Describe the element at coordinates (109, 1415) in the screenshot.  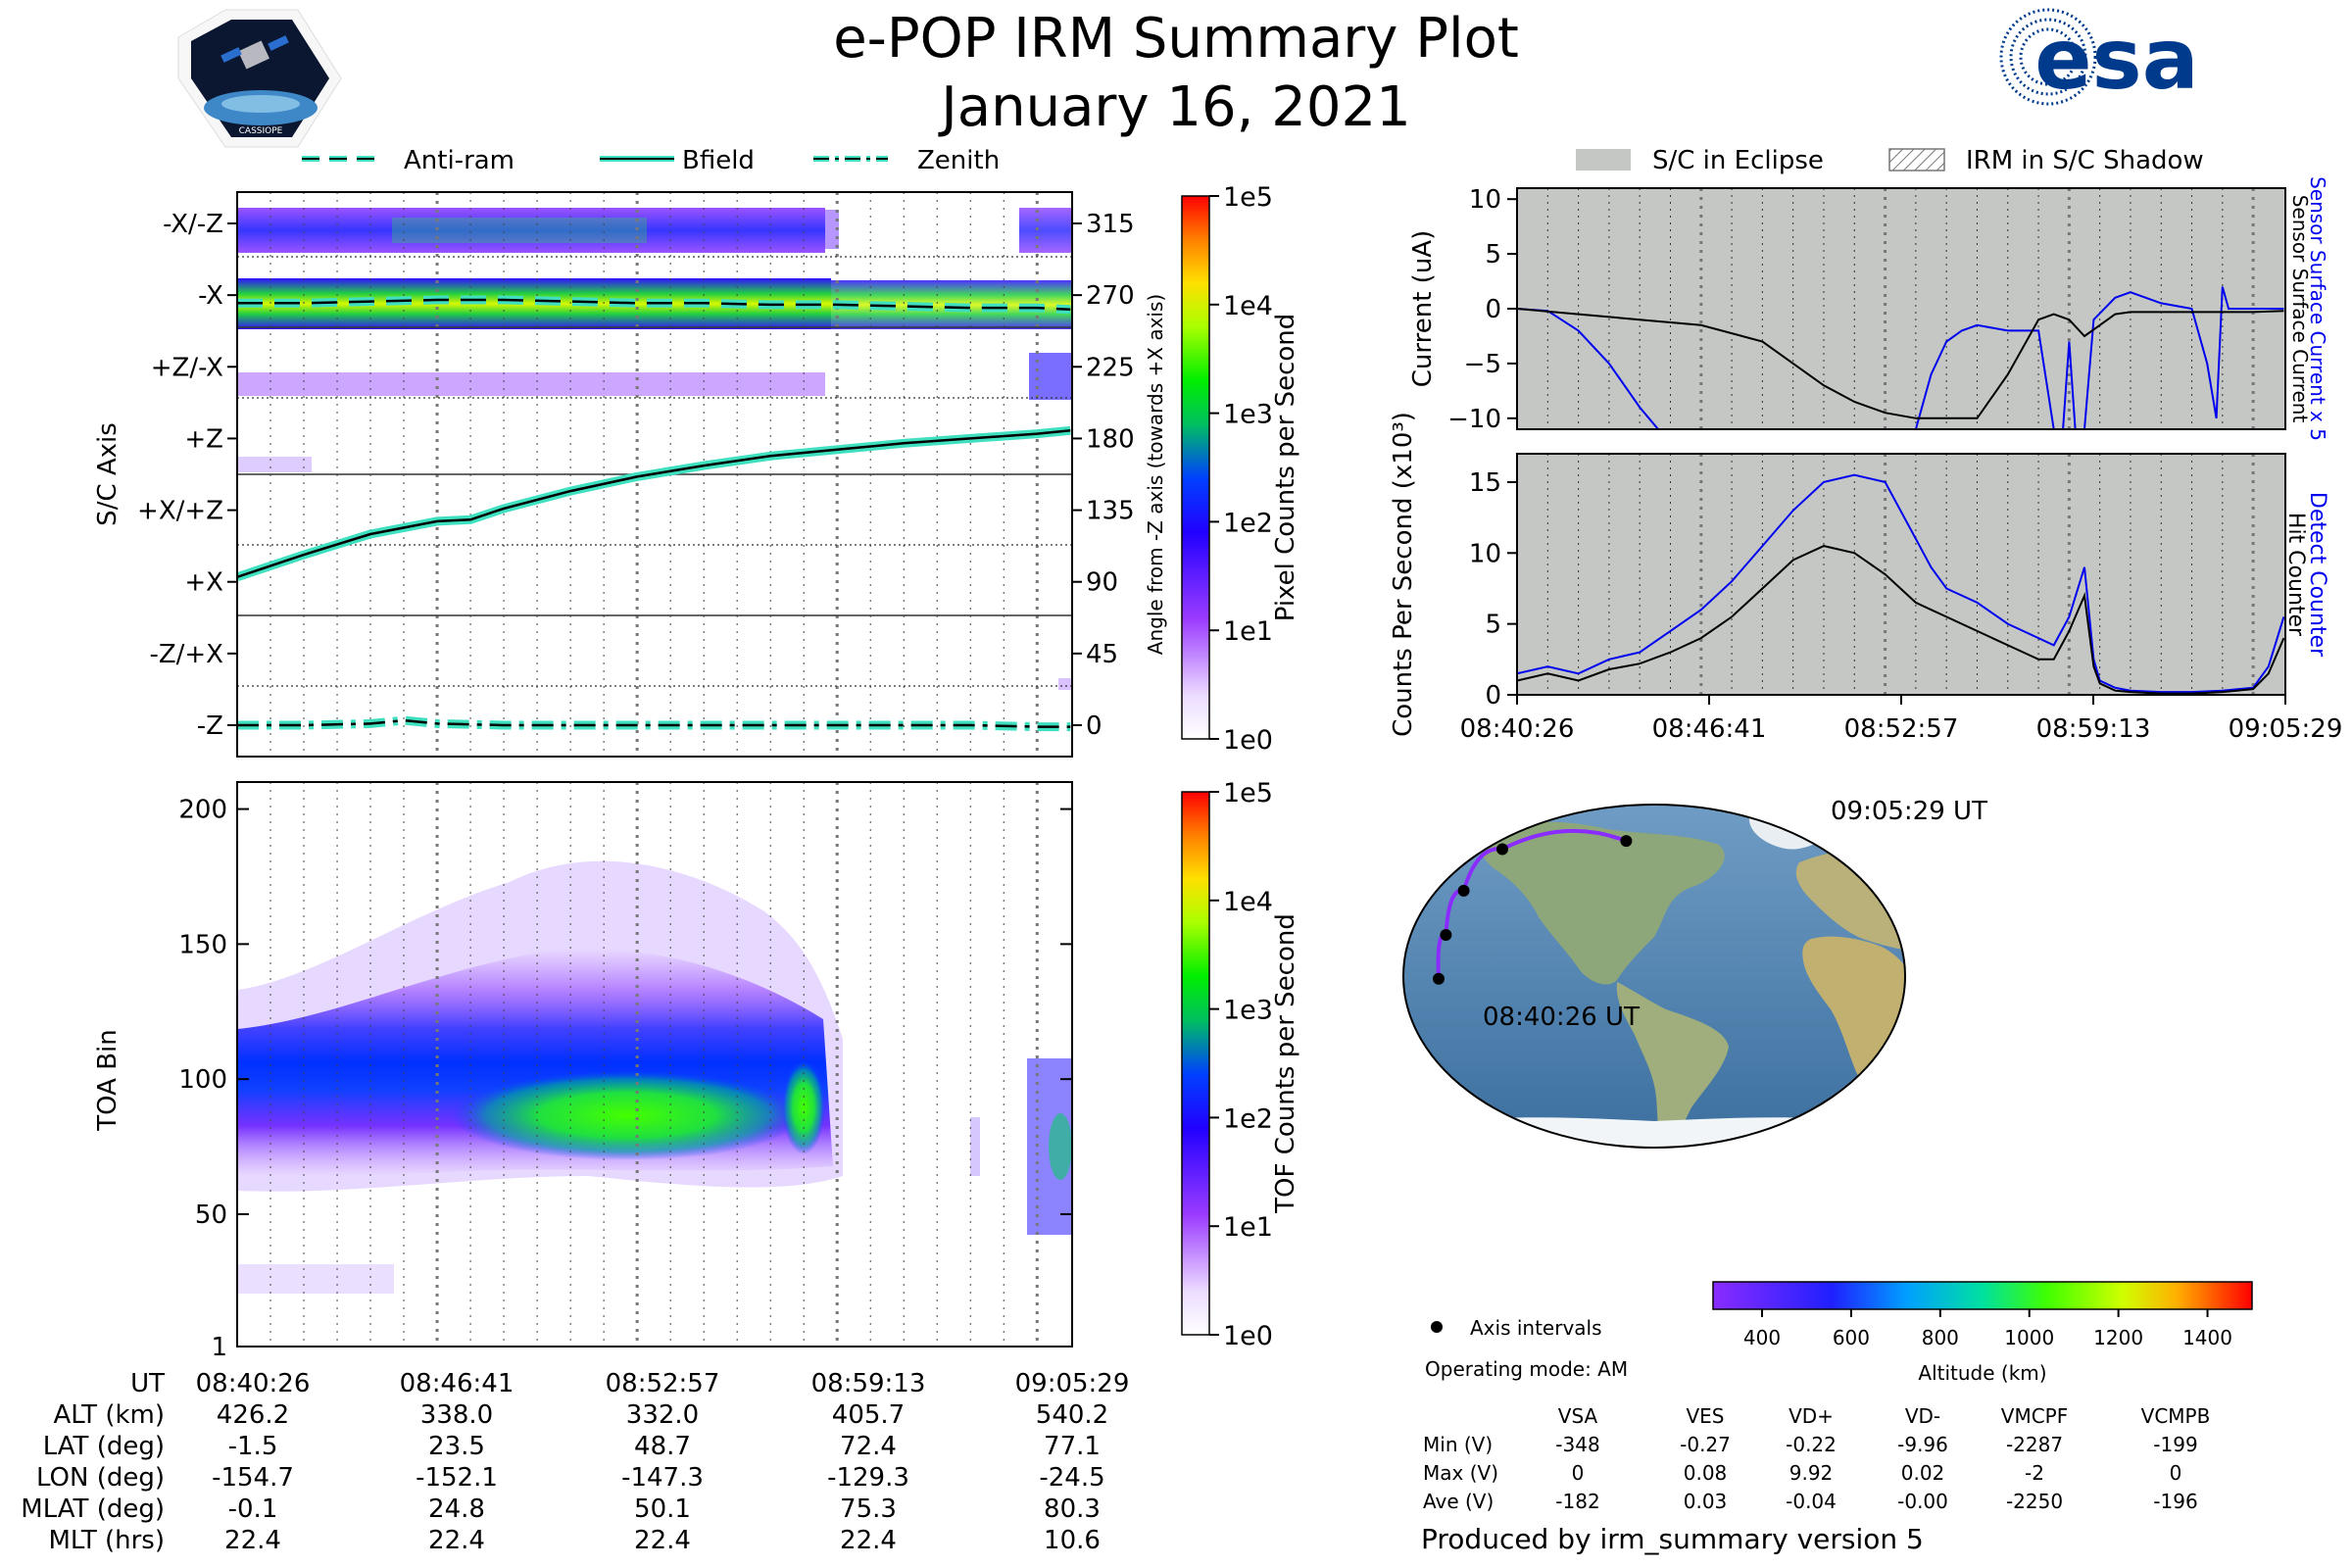
I see `ephemeris-row-label: ALT (km)` at that location.